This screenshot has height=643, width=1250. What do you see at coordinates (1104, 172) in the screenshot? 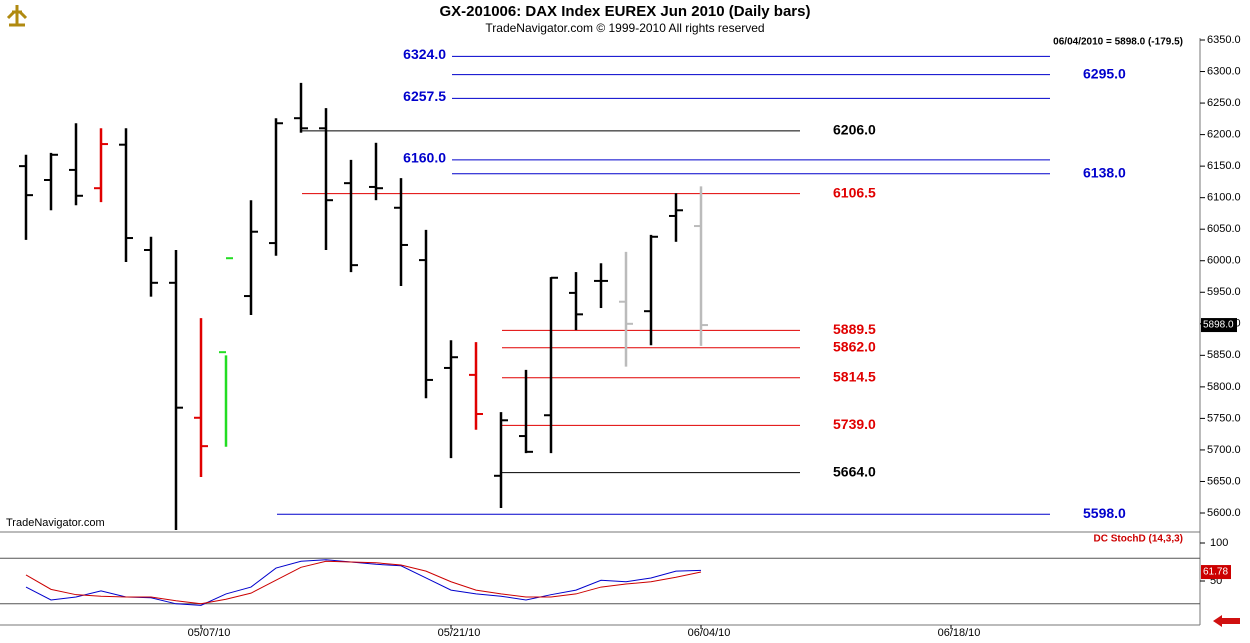
I see `level-label: 6138.0` at bounding box center [1104, 172].